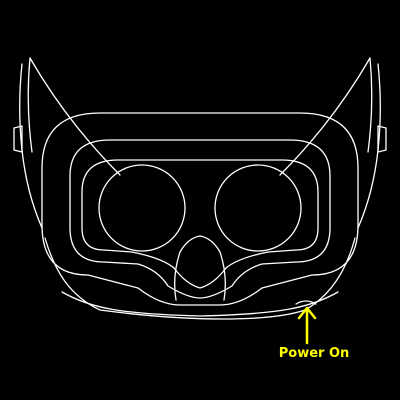  What do you see at coordinates (200, 268) in the screenshot?
I see `nose-cutout` at bounding box center [200, 268].